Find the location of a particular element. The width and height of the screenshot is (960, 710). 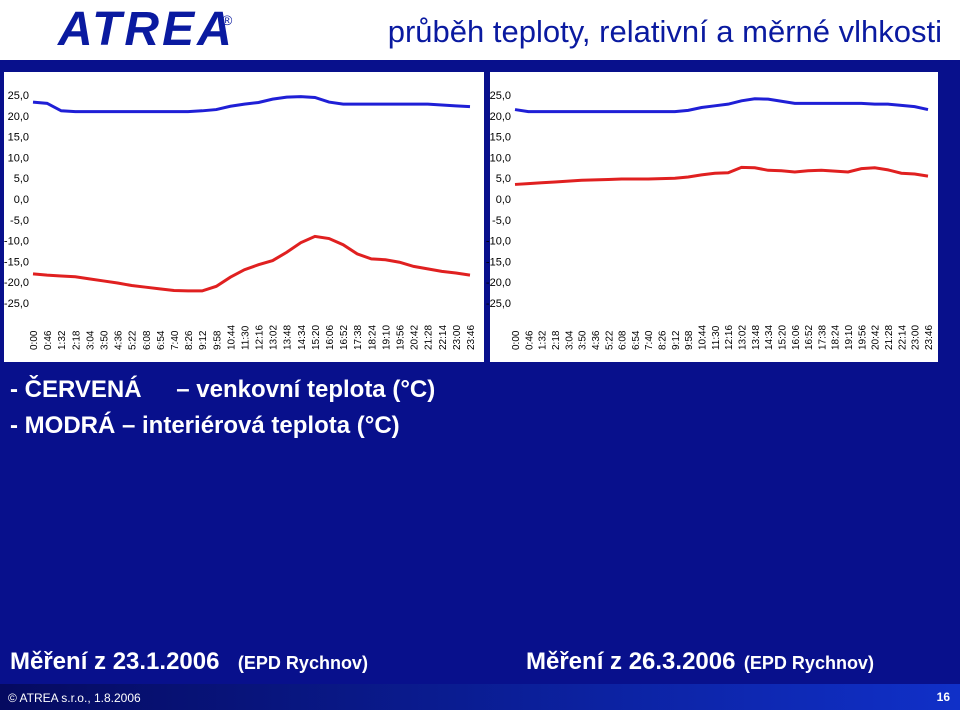

logo-mark: ® is located at coordinates (227, 20).